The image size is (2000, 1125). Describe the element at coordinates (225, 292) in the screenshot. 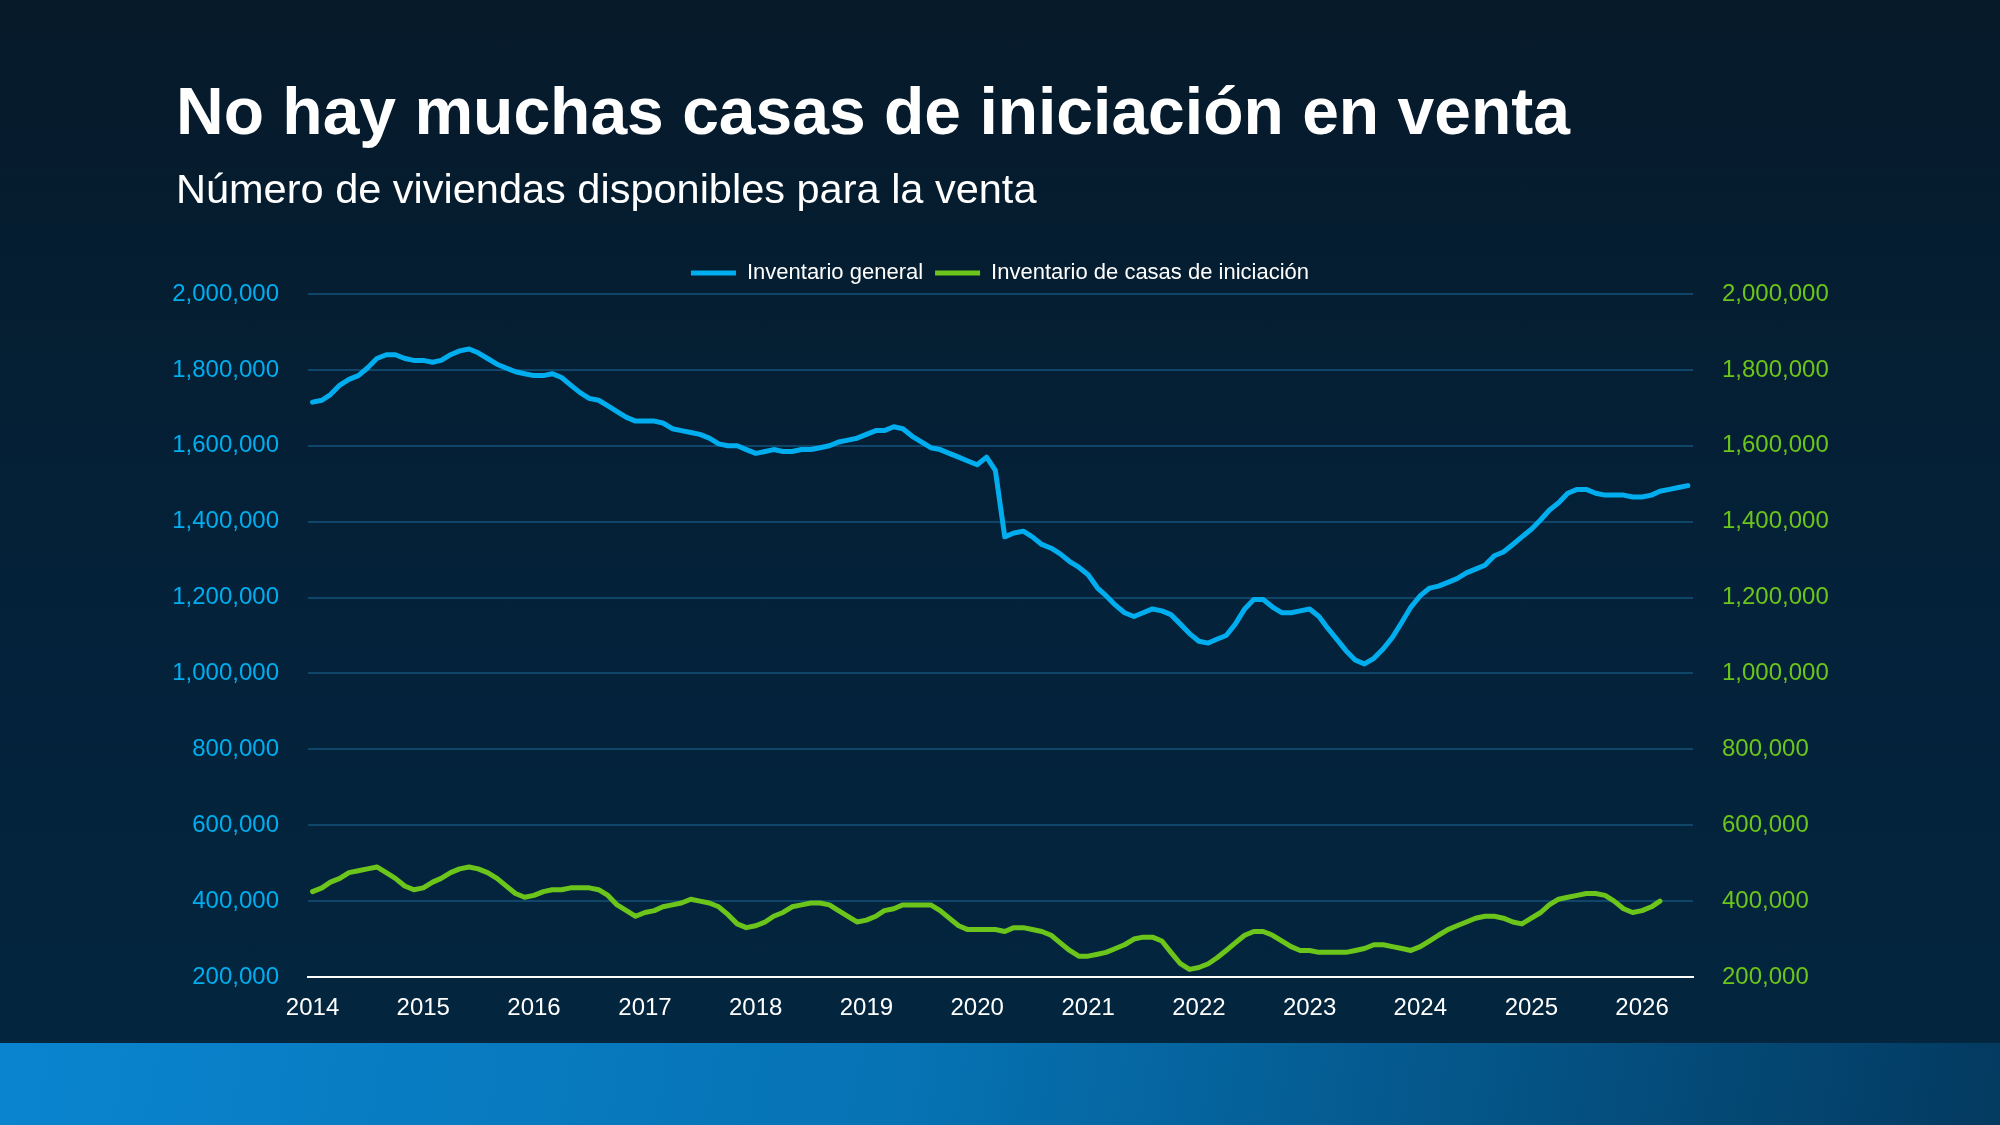

I see `y-tick-label: 2,000,000` at that location.